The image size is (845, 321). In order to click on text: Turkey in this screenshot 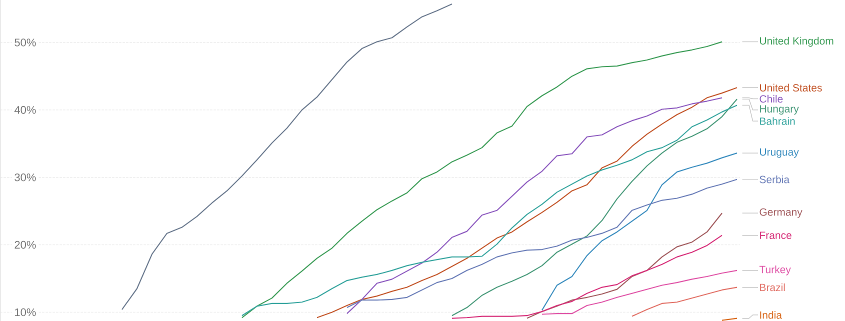, I will do `click(775, 271)`.